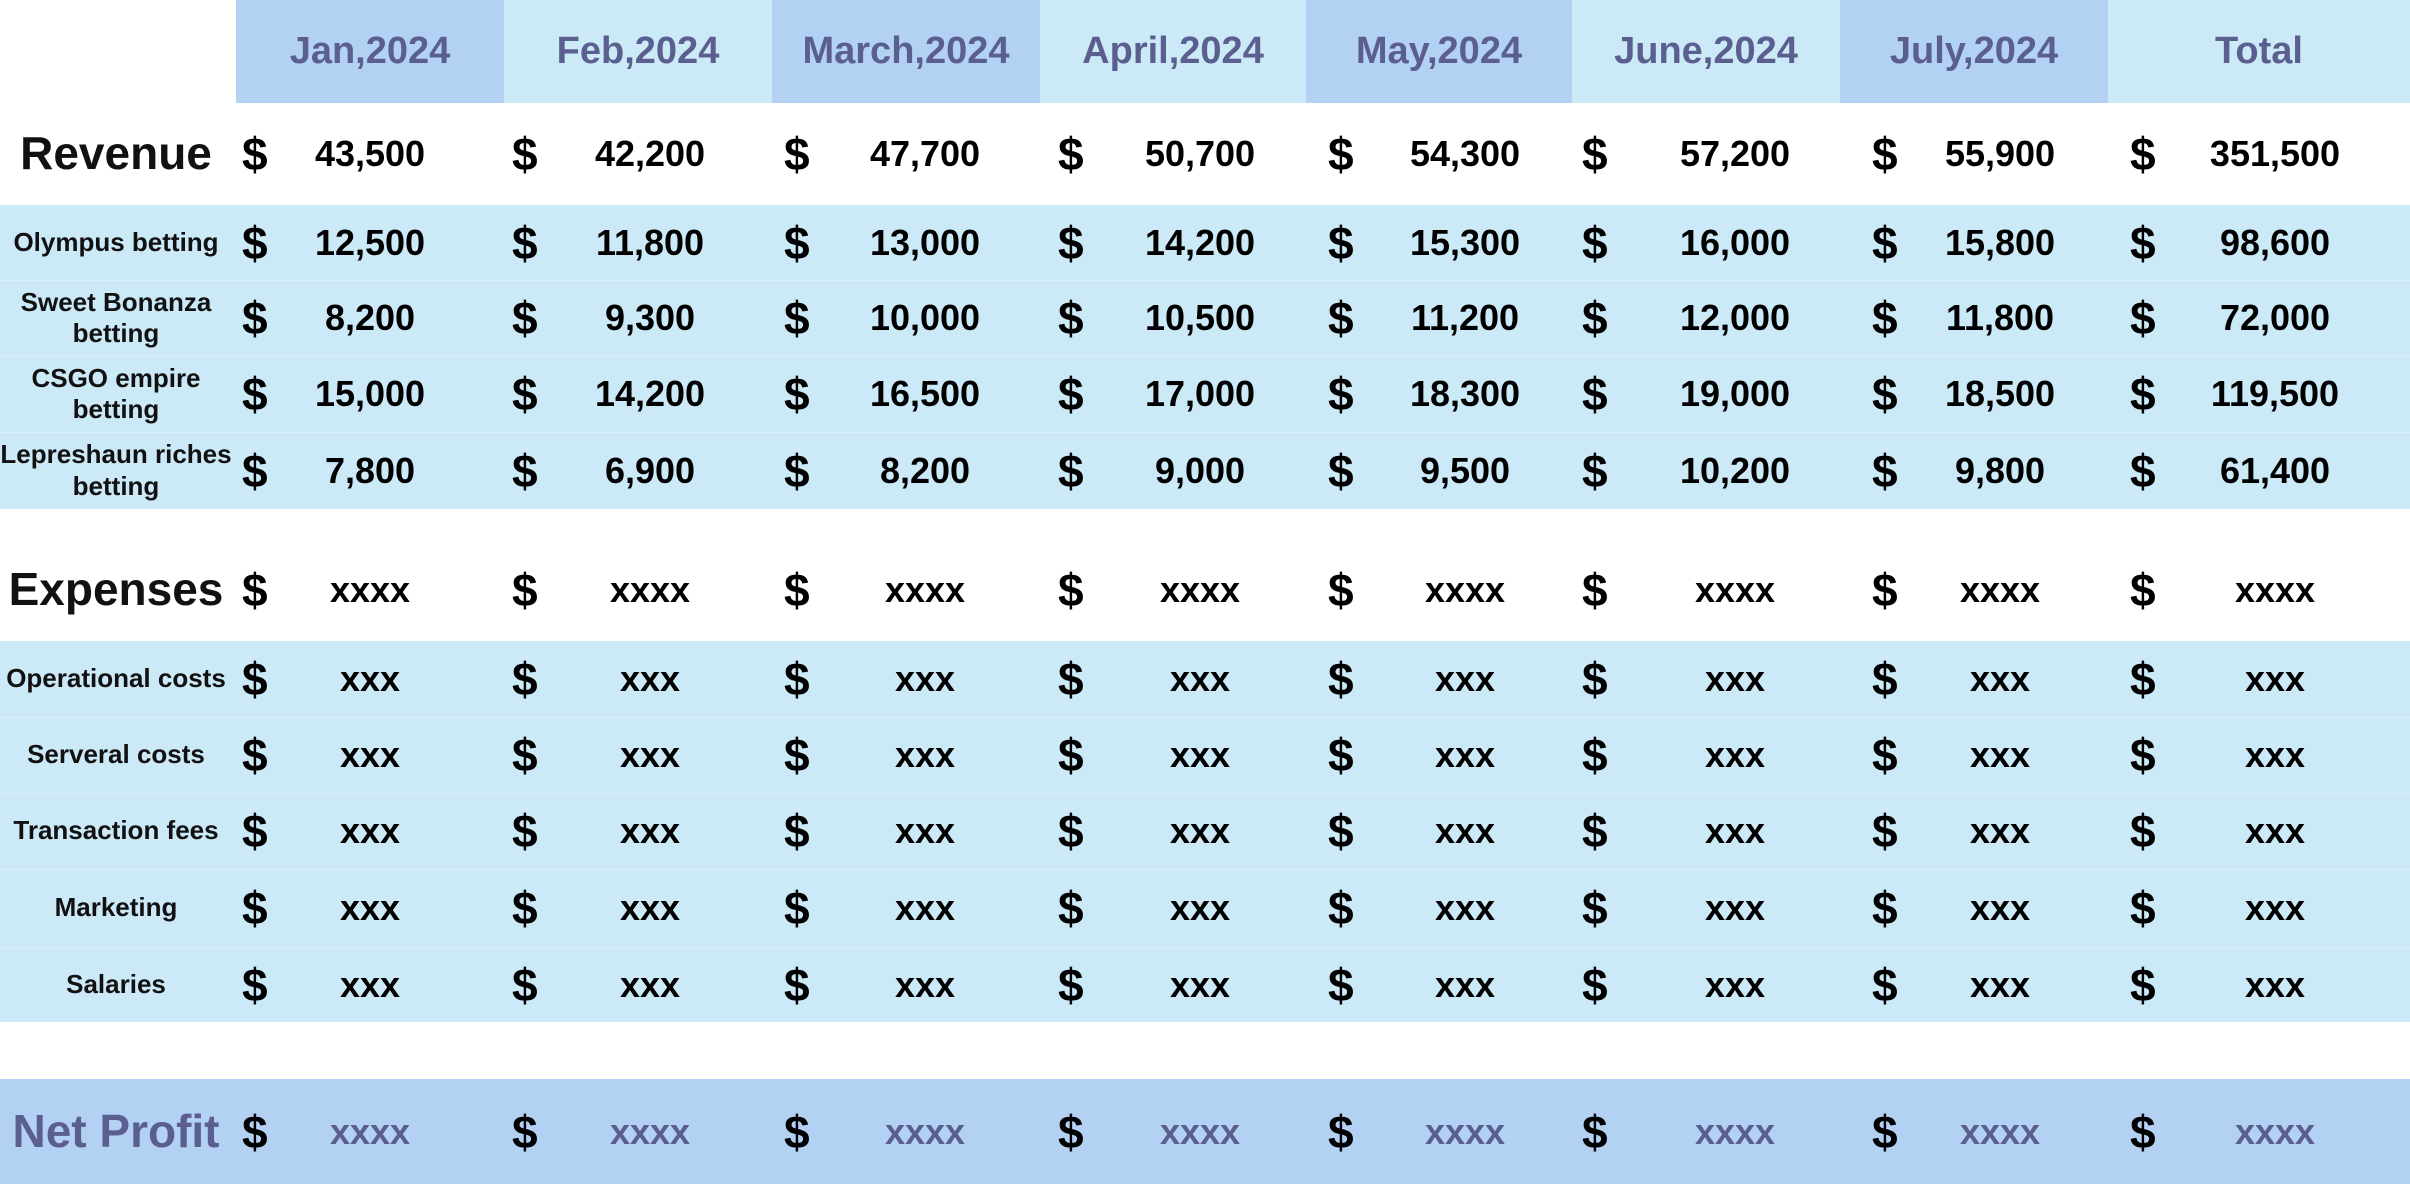 Image resolution: width=2410 pixels, height=1184 pixels. Describe the element at coordinates (1465, 153) in the screenshot. I see `cell-value-may: 54,300` at that location.